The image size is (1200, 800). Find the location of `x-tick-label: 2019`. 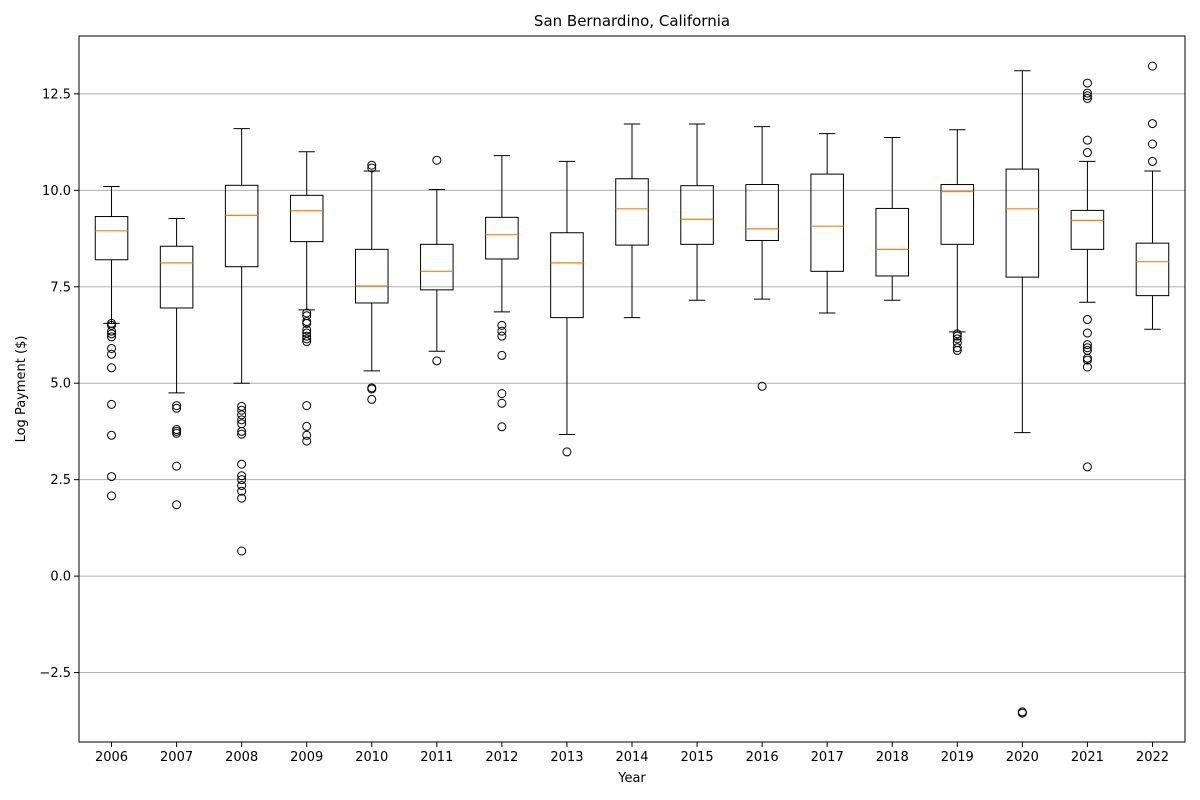

x-tick-label: 2019 is located at coordinates (957, 757).